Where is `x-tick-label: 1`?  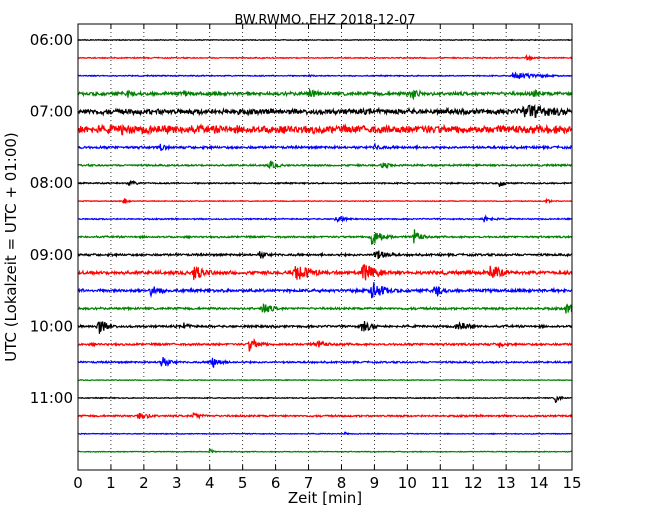 x-tick-label: 1 is located at coordinates (111, 483).